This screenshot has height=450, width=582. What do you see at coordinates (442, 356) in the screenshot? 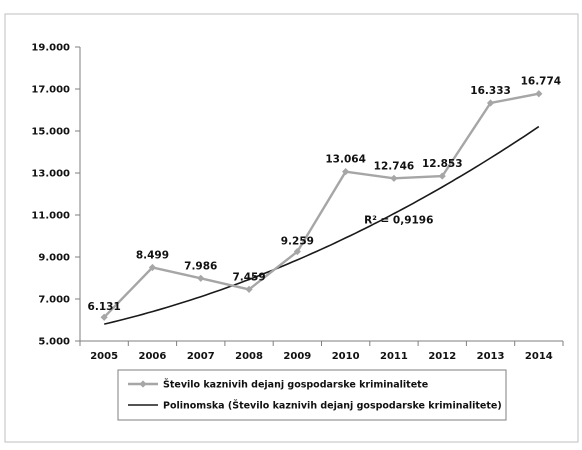
I see `x-tick-label: 2012` at bounding box center [442, 356].